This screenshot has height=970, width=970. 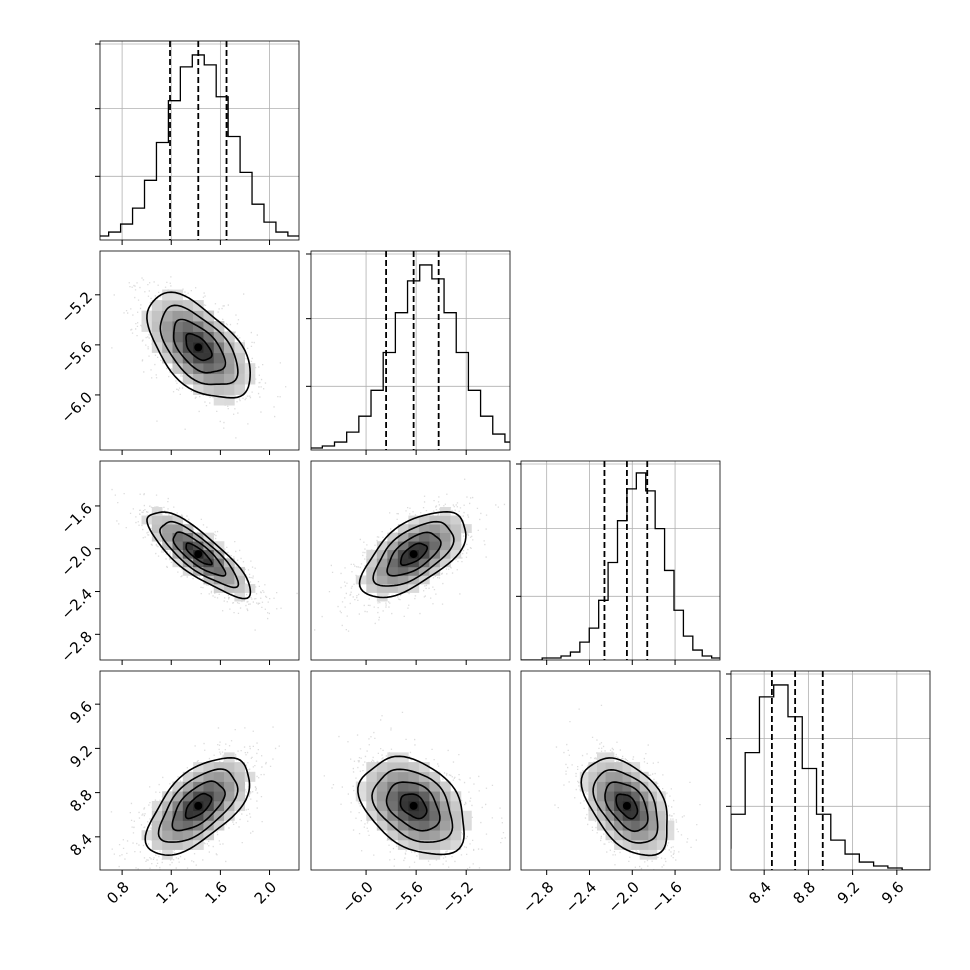 What do you see at coordinates (77, 307) in the screenshot?
I see `y-tick-label: −5.2` at bounding box center [77, 307].